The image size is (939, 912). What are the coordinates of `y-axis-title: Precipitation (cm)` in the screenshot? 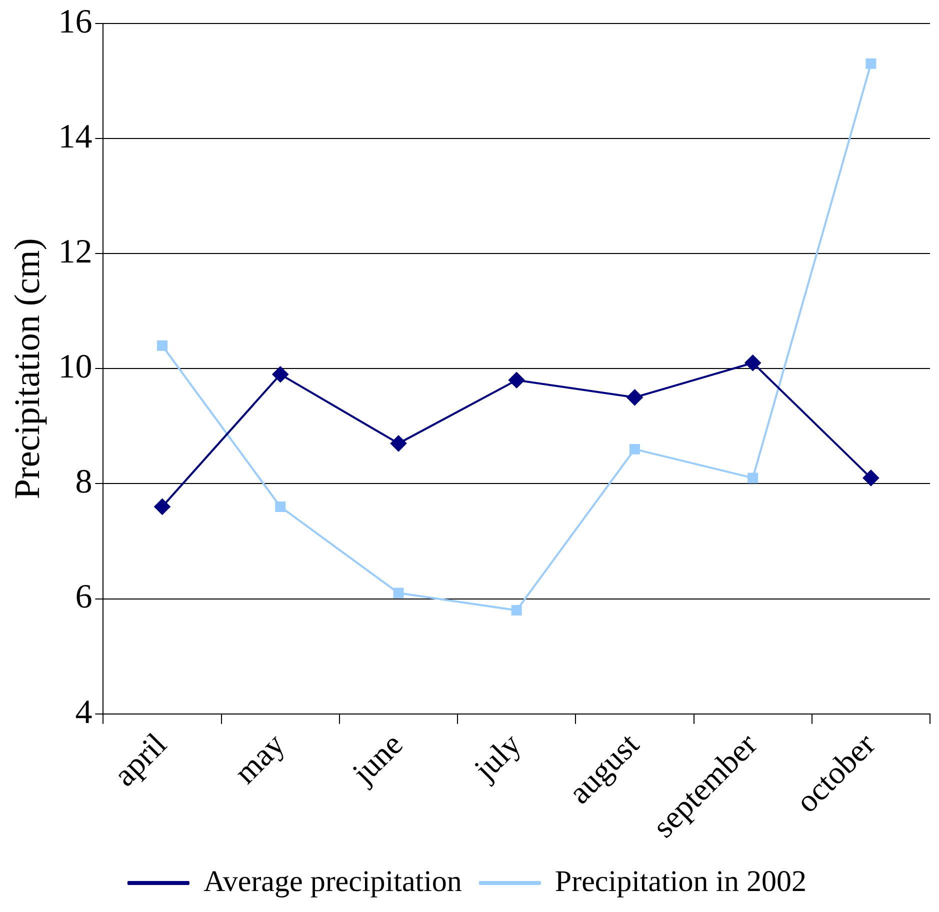 It's located at (27, 369).